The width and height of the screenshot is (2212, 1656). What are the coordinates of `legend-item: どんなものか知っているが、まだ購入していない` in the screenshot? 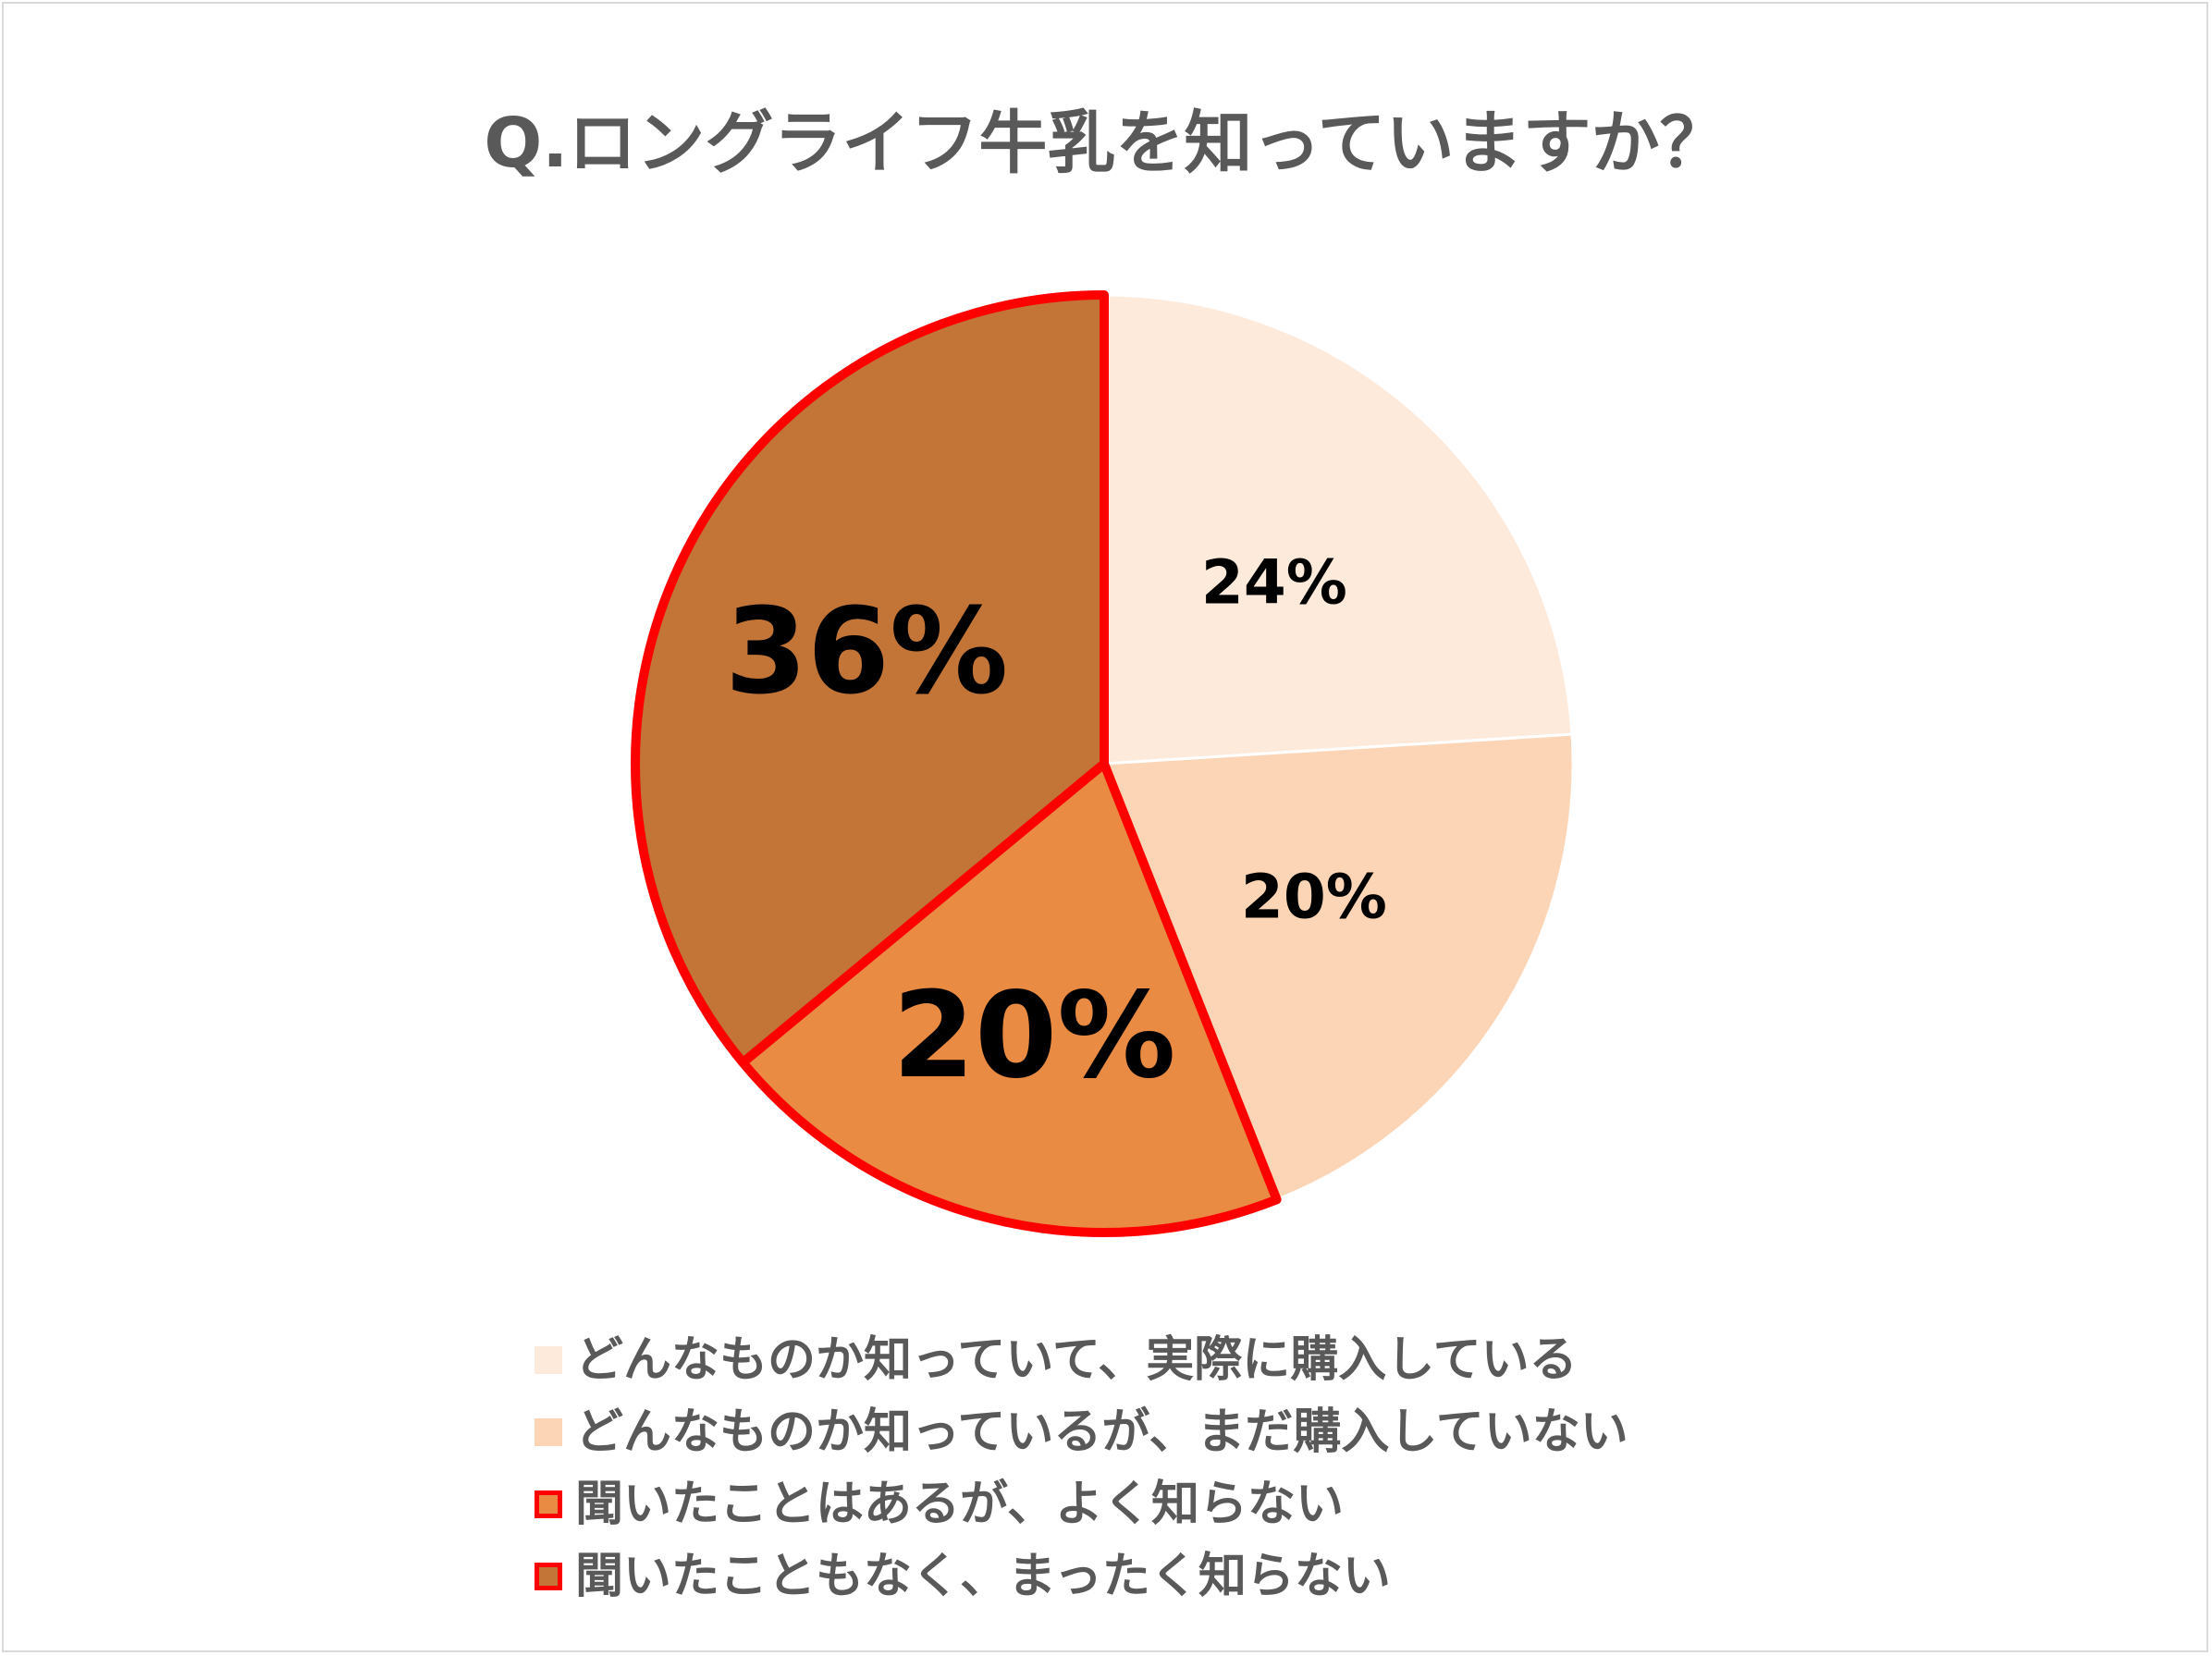 It's located at (1081, 1432).